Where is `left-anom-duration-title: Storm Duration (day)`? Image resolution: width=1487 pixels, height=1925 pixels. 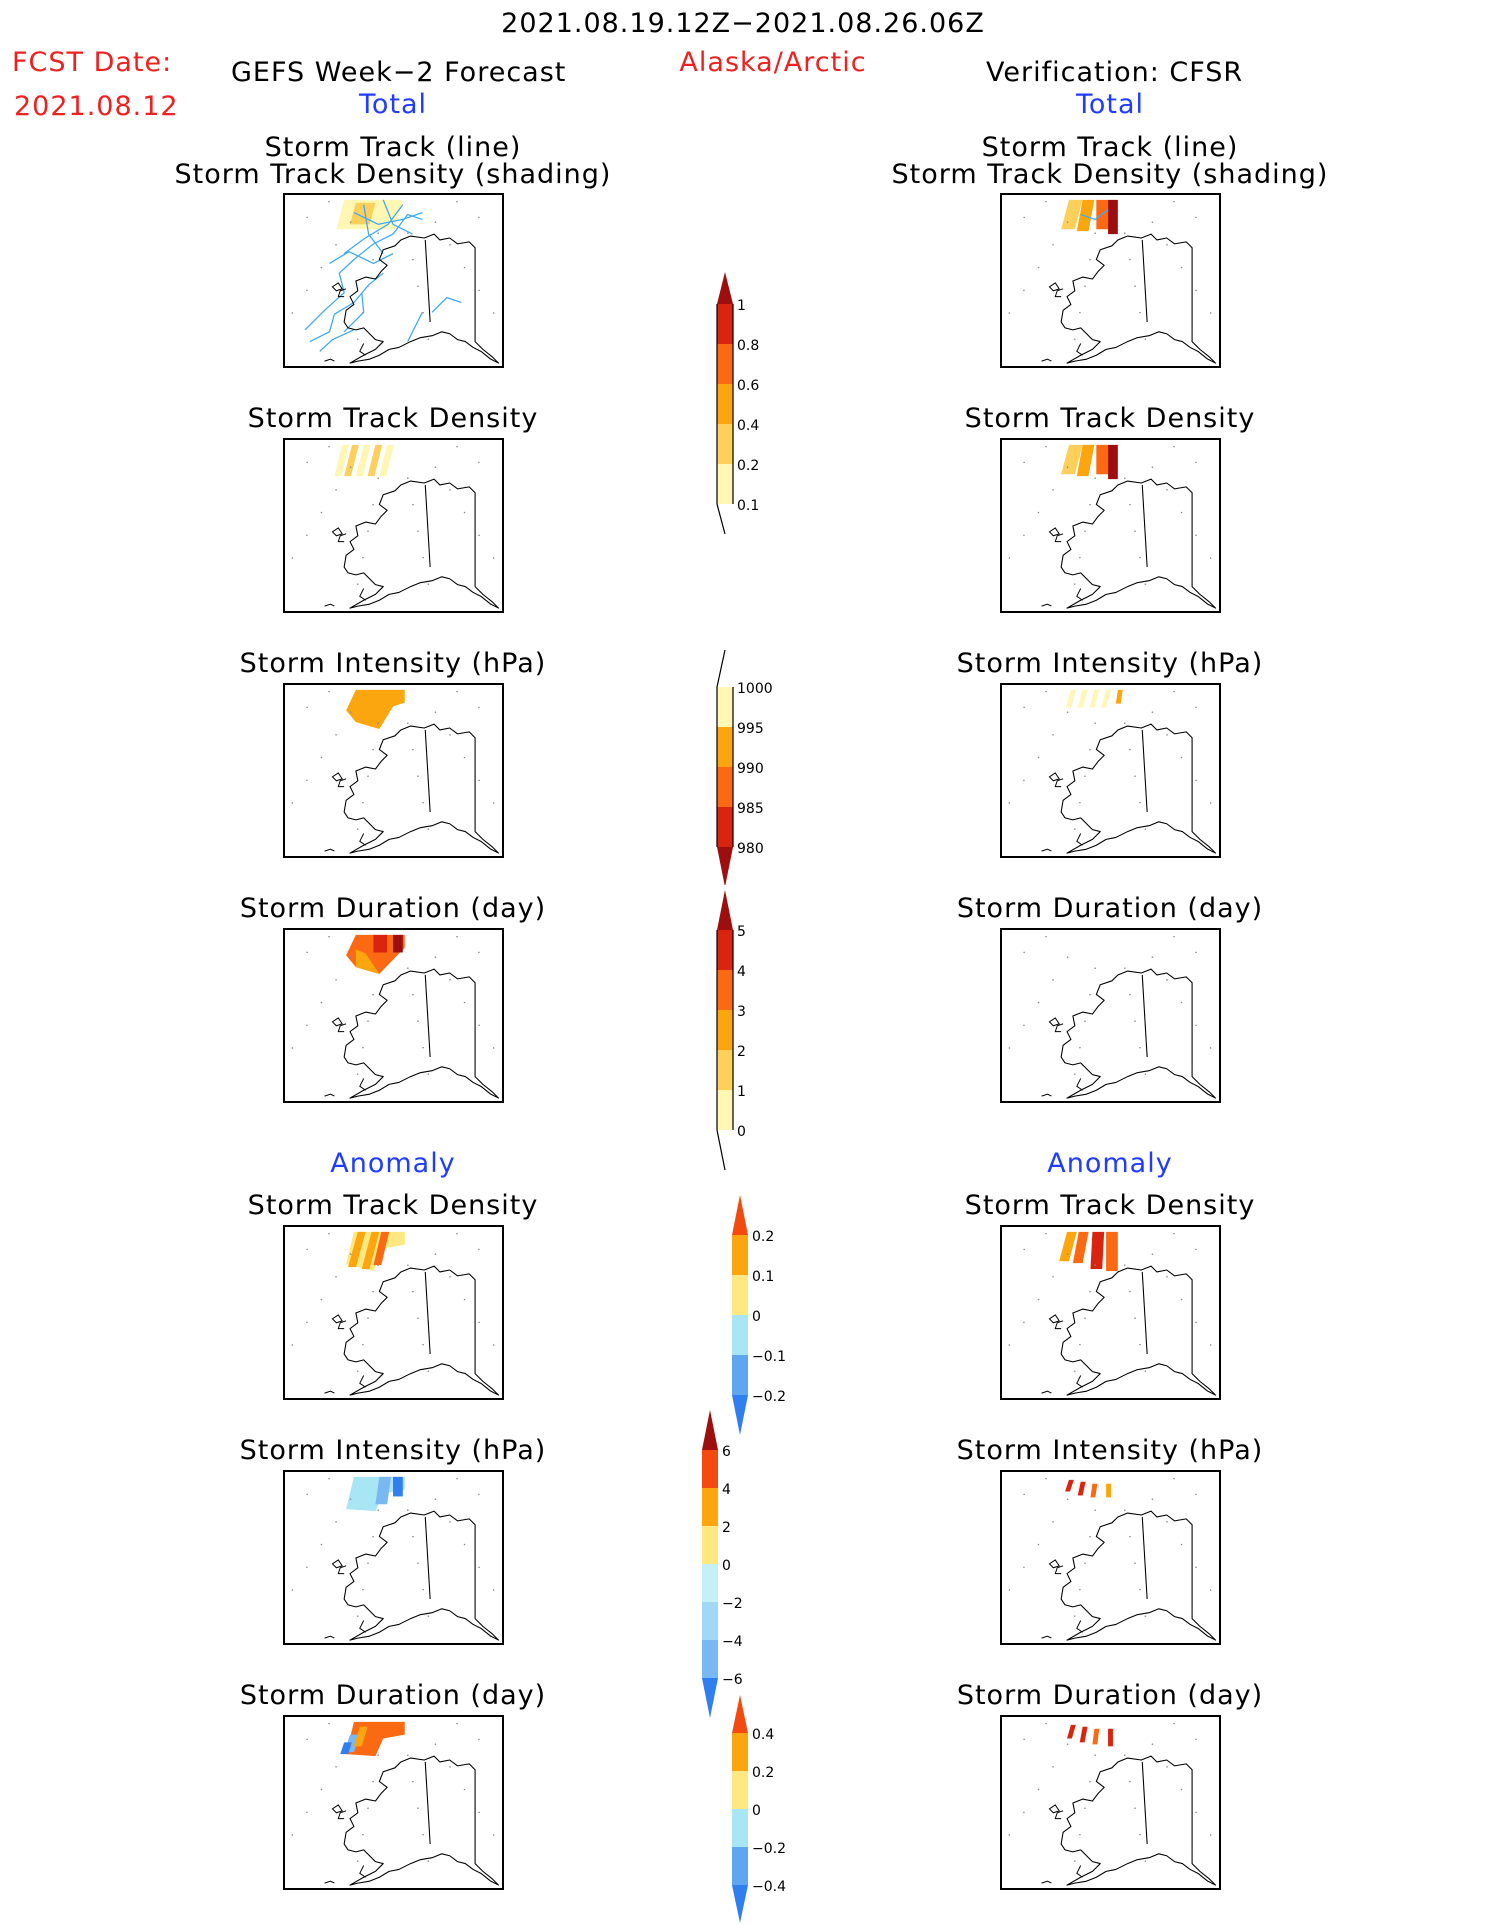 left-anom-duration-title: Storm Duration (day) is located at coordinates (393, 1695).